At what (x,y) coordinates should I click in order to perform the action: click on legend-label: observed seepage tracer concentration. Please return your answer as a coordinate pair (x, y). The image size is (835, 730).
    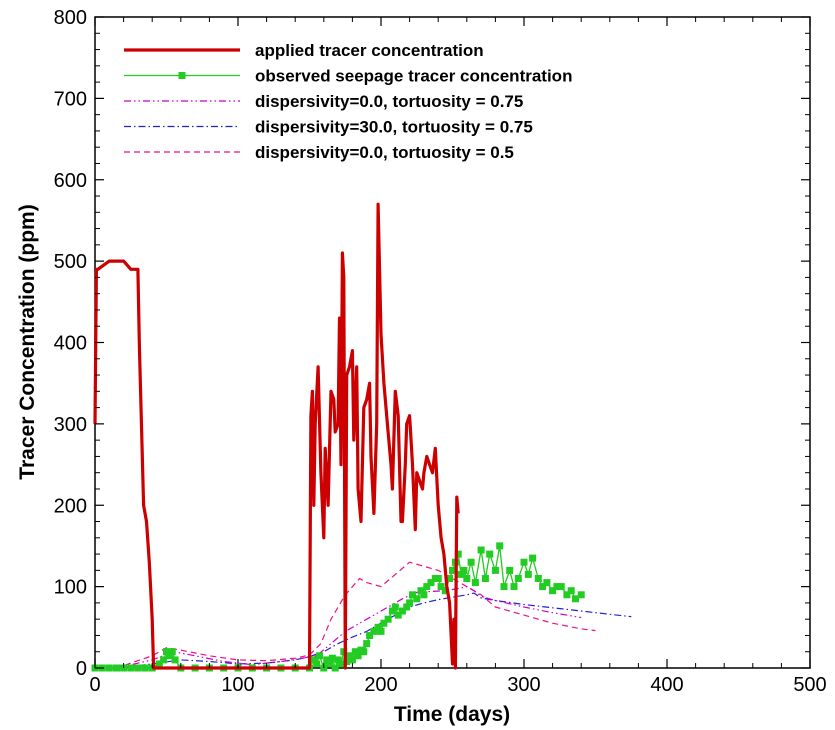
    Looking at the image, I should click on (413, 76).